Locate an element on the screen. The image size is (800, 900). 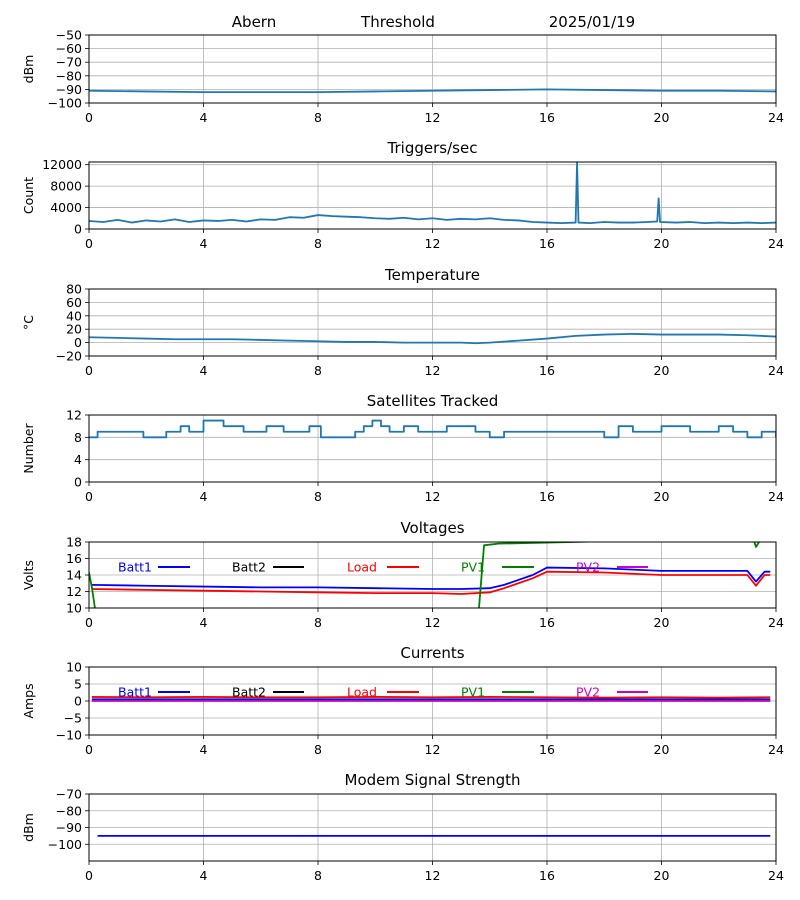
panel-title: Voltages is located at coordinates (432, 528).